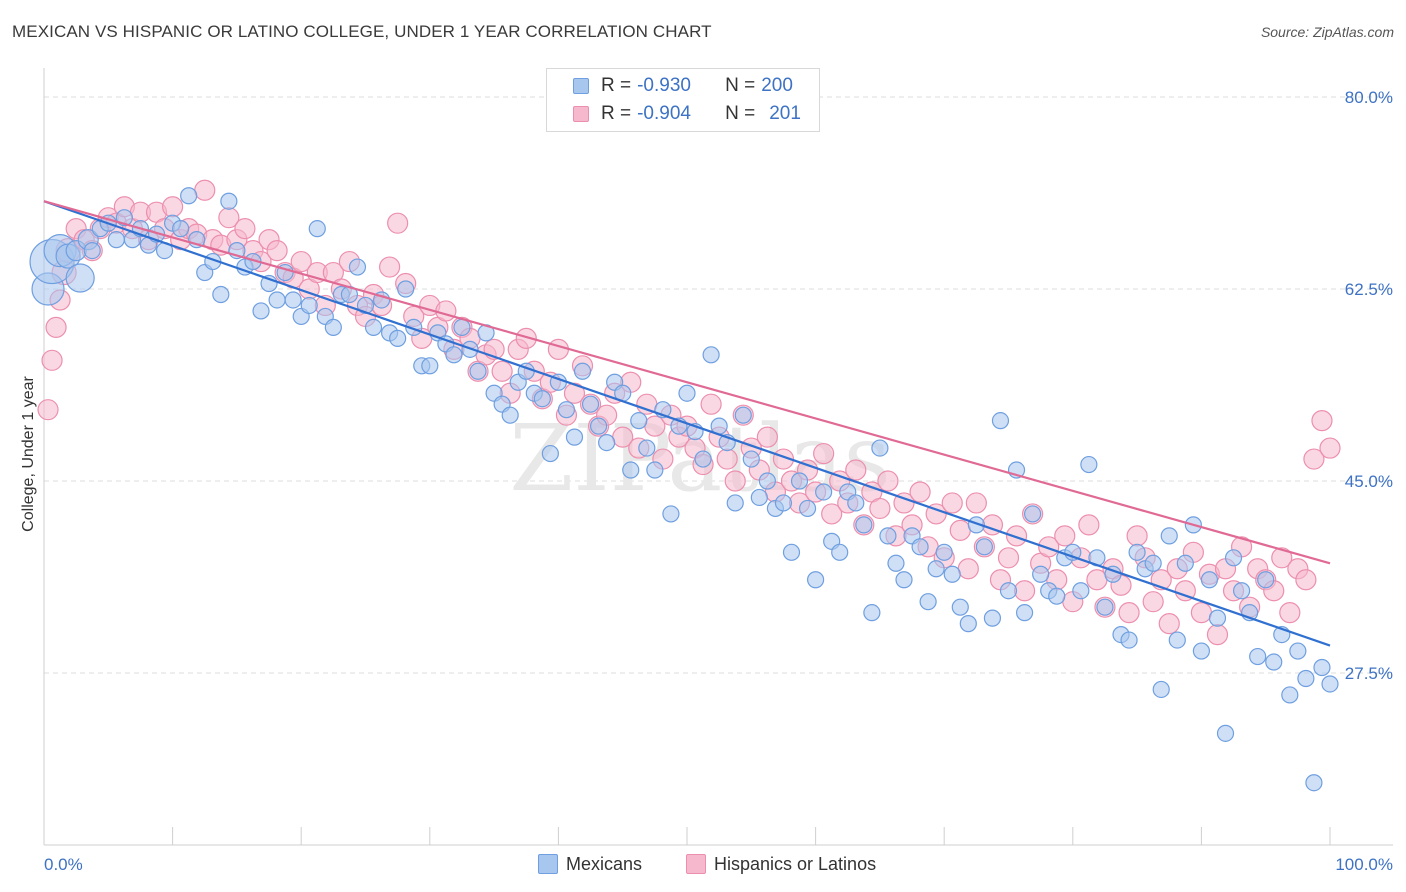 The image size is (1406, 892). I want to click on bottom-legend-swatch-pink, so click(696, 864).